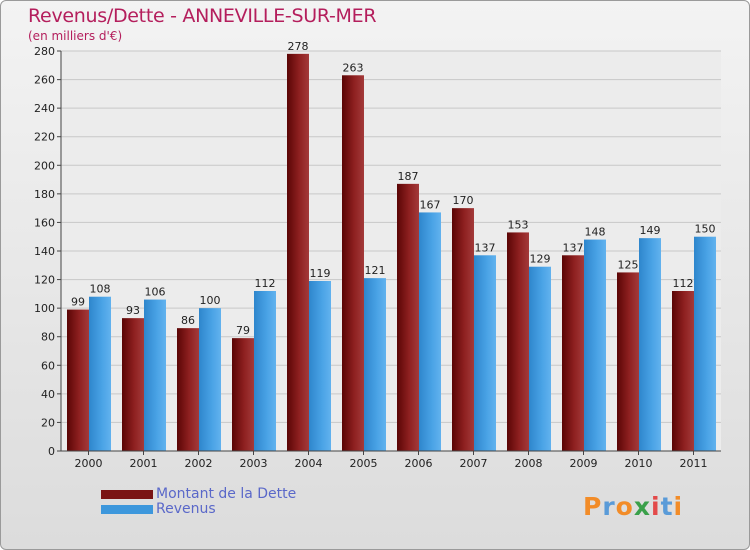 The image size is (750, 550). Describe the element at coordinates (186, 509) in the screenshot. I see `legend-label-revenus: Revenus` at that location.